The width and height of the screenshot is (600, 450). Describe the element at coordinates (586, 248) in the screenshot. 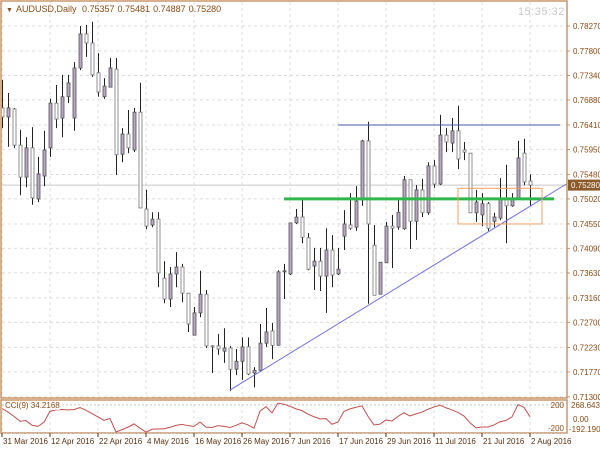

I see `price-tick-label: 0.74090` at that location.